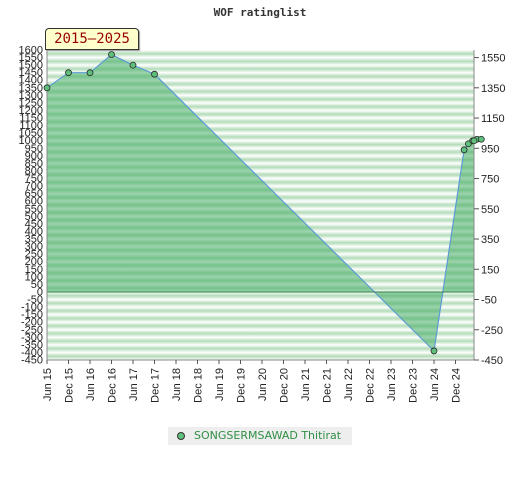  I want to click on y-left-tick-label: 450, so click(34, 224).